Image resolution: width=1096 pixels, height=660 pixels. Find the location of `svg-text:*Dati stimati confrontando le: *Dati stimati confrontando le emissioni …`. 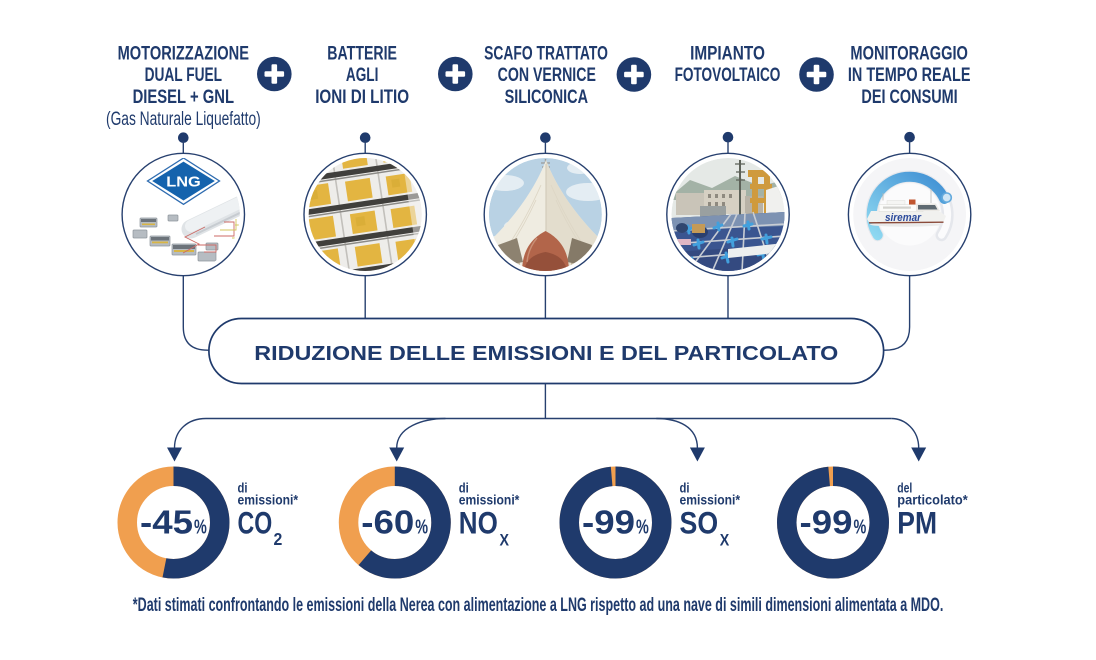

svg-text:*Dati stimati confrontando le: *Dati stimati confrontando le emissioni … is located at coordinates (538, 605).